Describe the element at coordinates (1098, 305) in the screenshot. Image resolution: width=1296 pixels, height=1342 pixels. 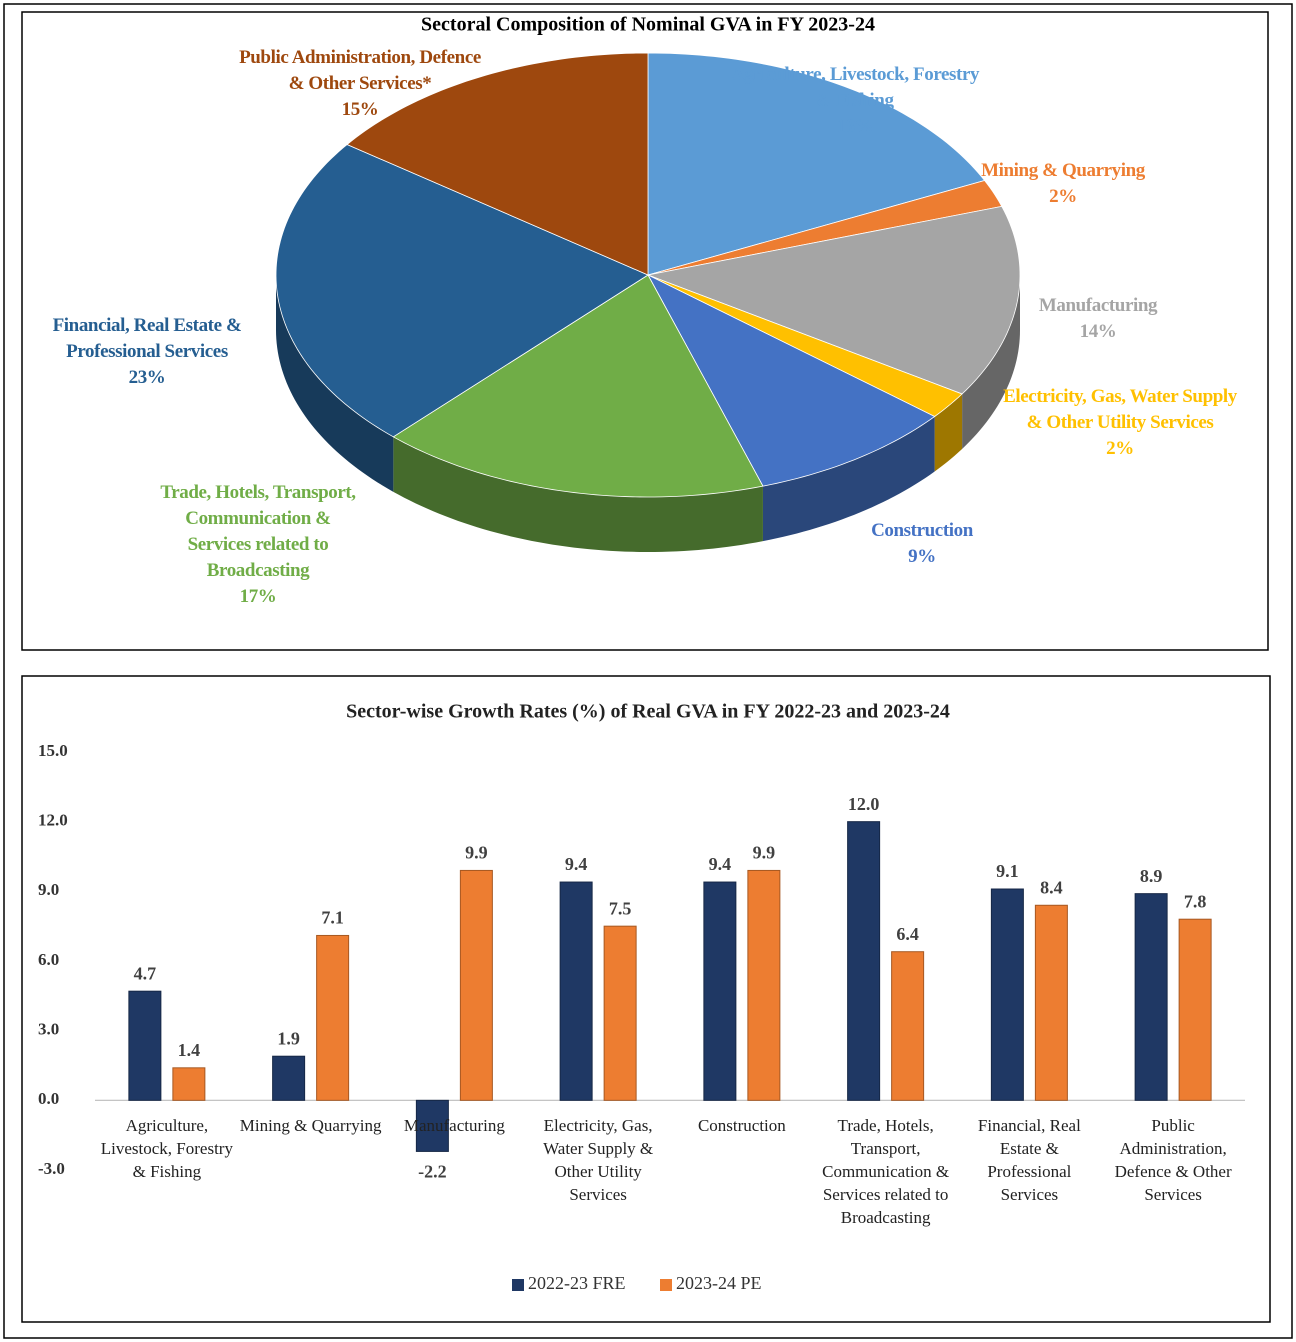
I see `slice-label: Manufacturing` at that location.